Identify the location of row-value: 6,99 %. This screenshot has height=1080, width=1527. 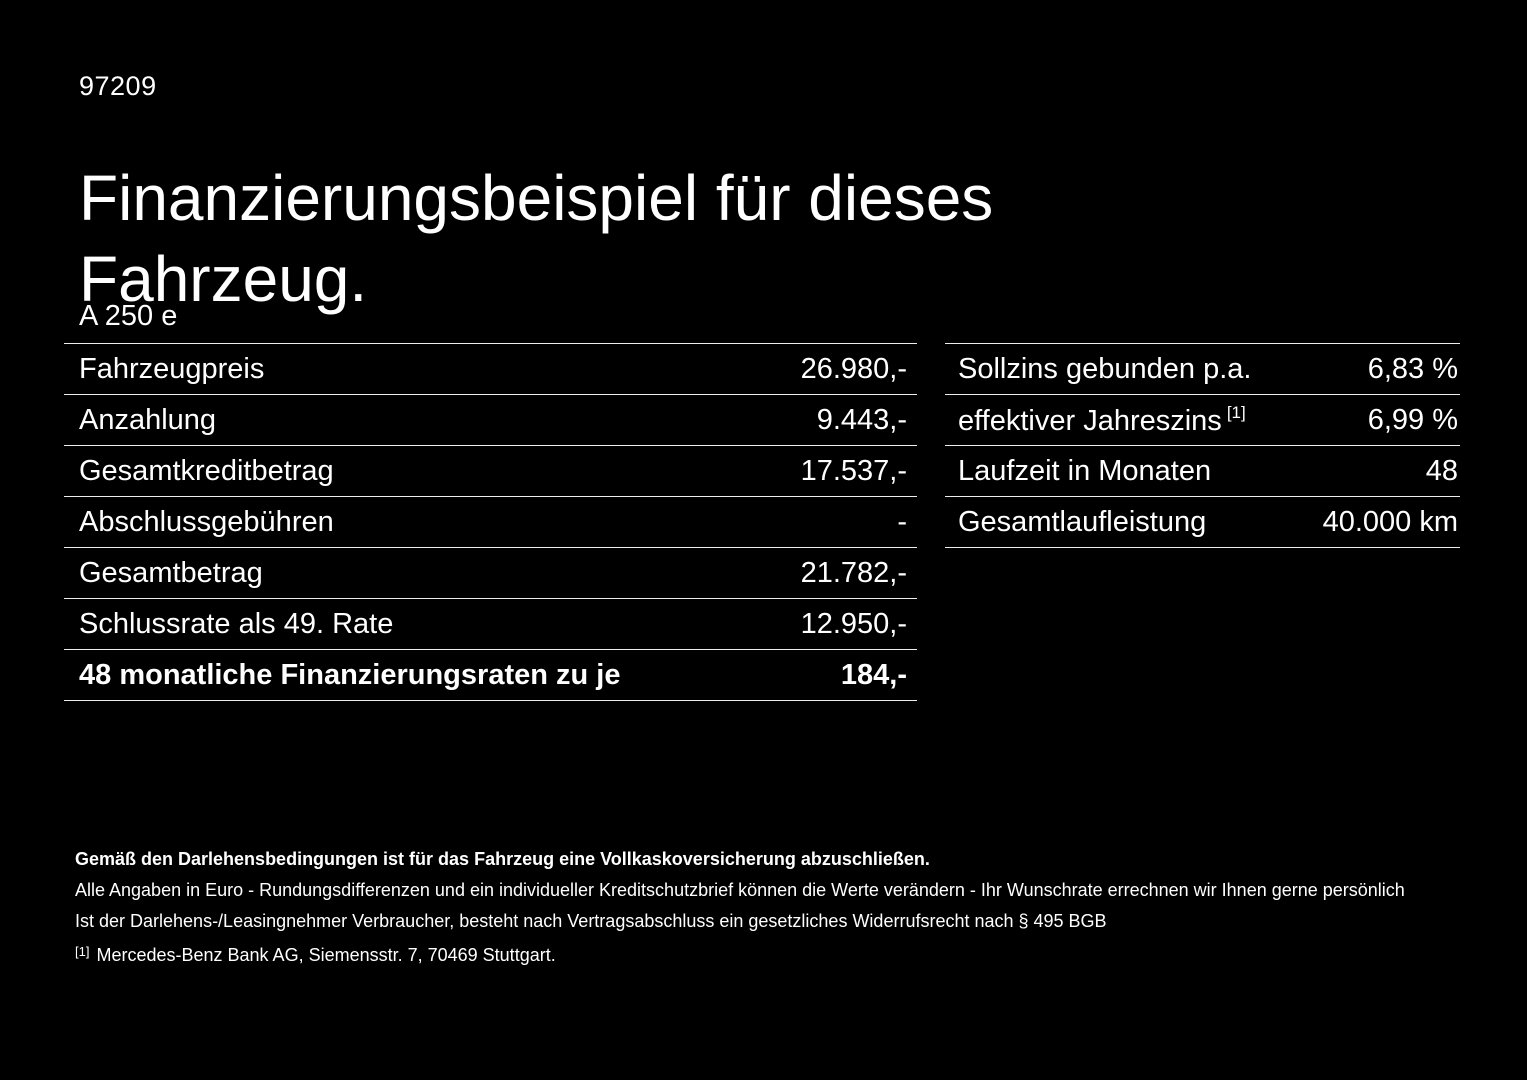
(1412, 419).